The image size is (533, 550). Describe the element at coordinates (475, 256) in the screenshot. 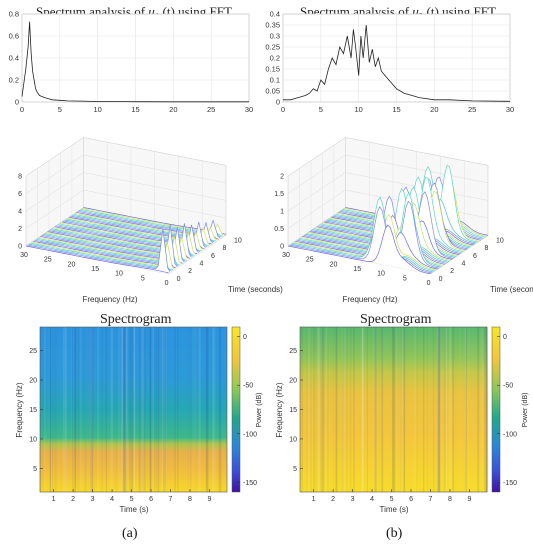

I see `time-tick-label: 6` at that location.